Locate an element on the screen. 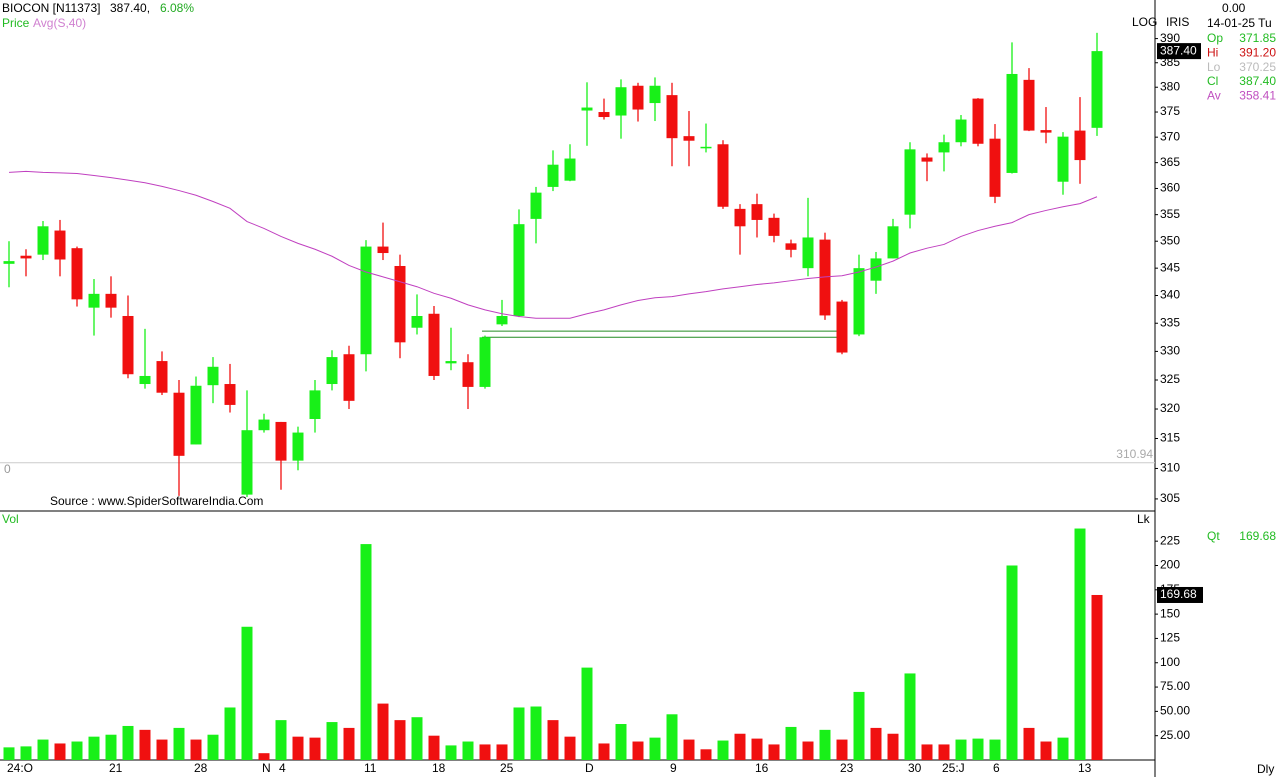 This screenshot has height=777, width=1277. volume-tick-label: 100 is located at coordinates (1170, 662).